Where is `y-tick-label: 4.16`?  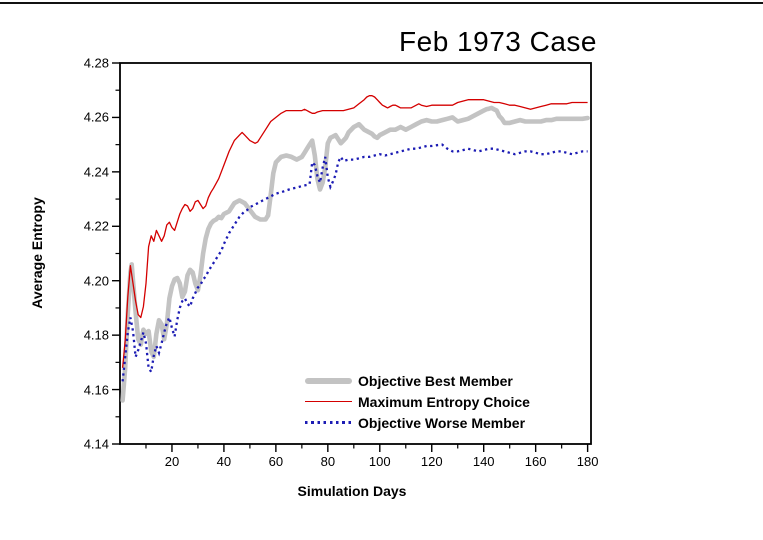
y-tick-label: 4.16 is located at coordinates (96, 390).